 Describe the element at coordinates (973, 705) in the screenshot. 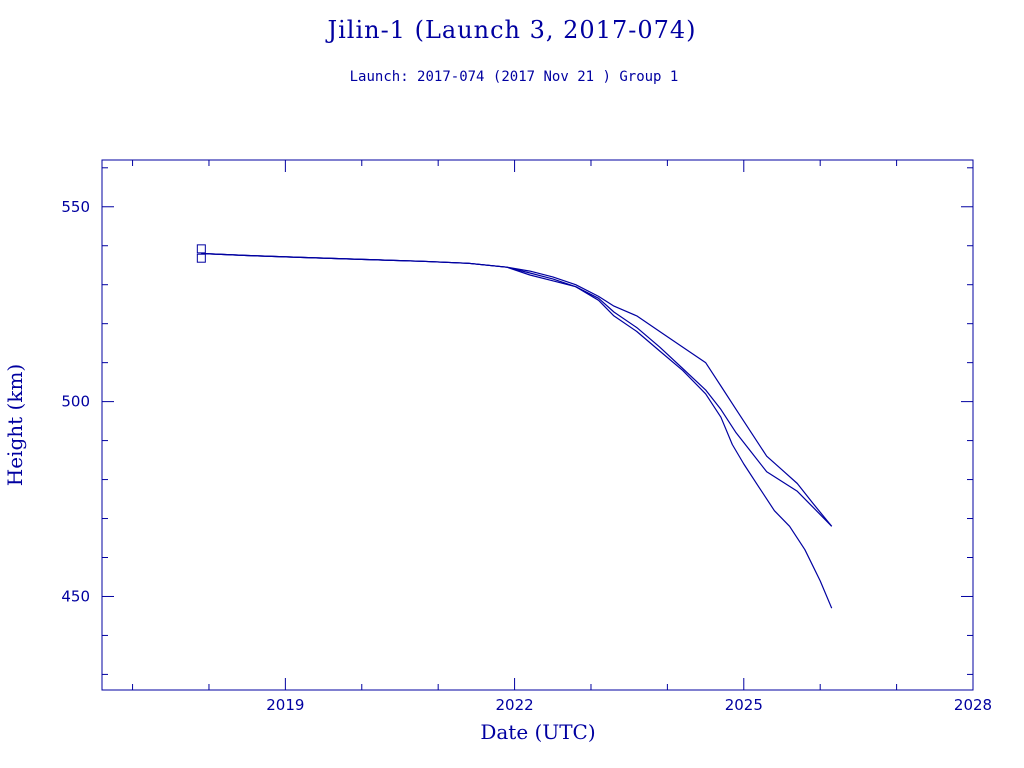

I see `x-tick-label: 2028` at that location.